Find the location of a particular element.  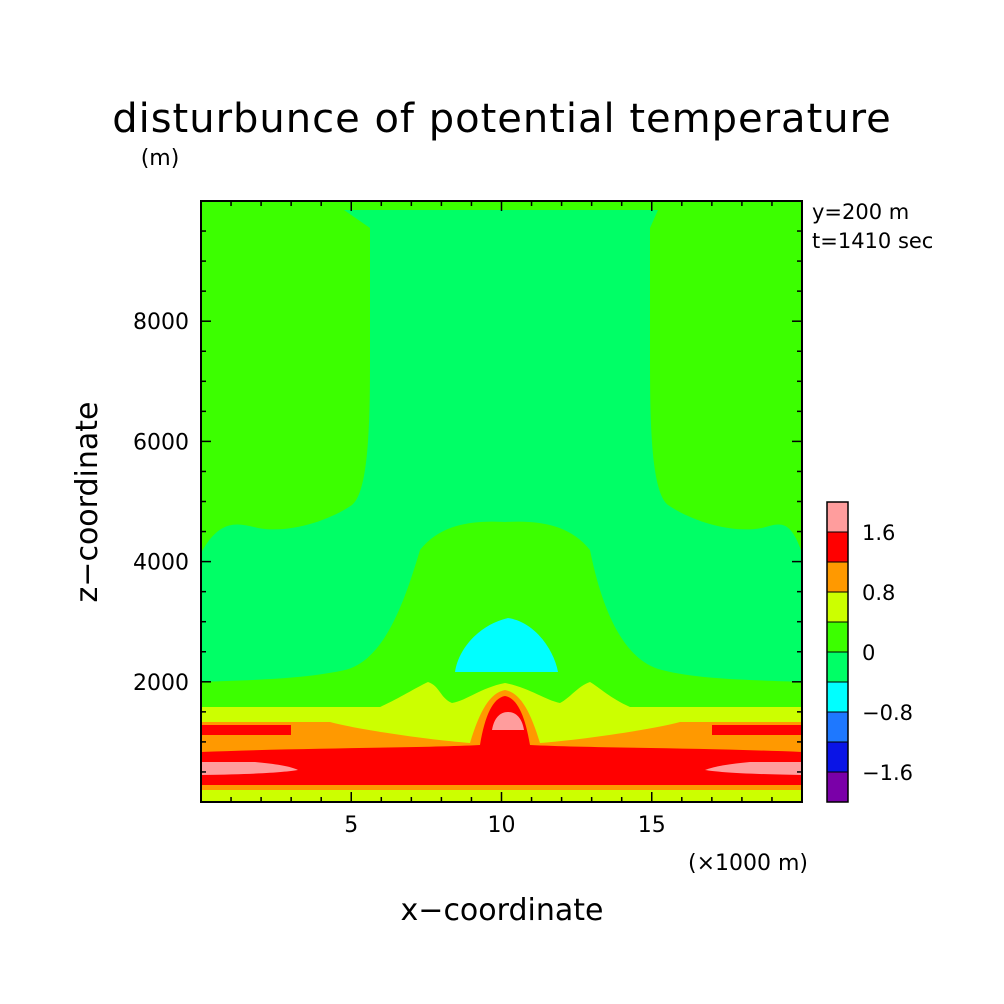

x-axis-unit: (×1000 m) is located at coordinates (748, 863).